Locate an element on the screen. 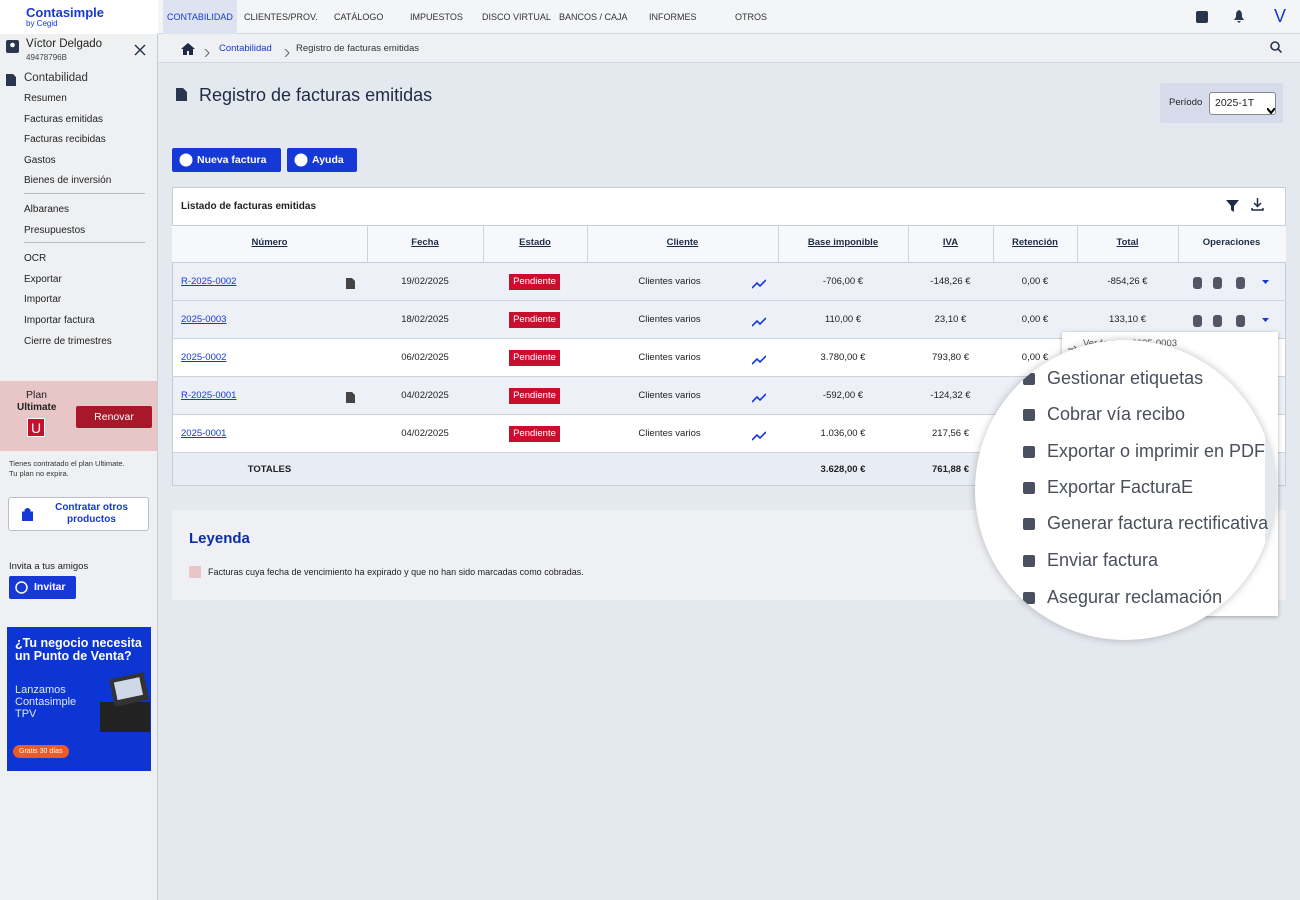 The image size is (1300, 900). filter-icon is located at coordinates (1232, 205).